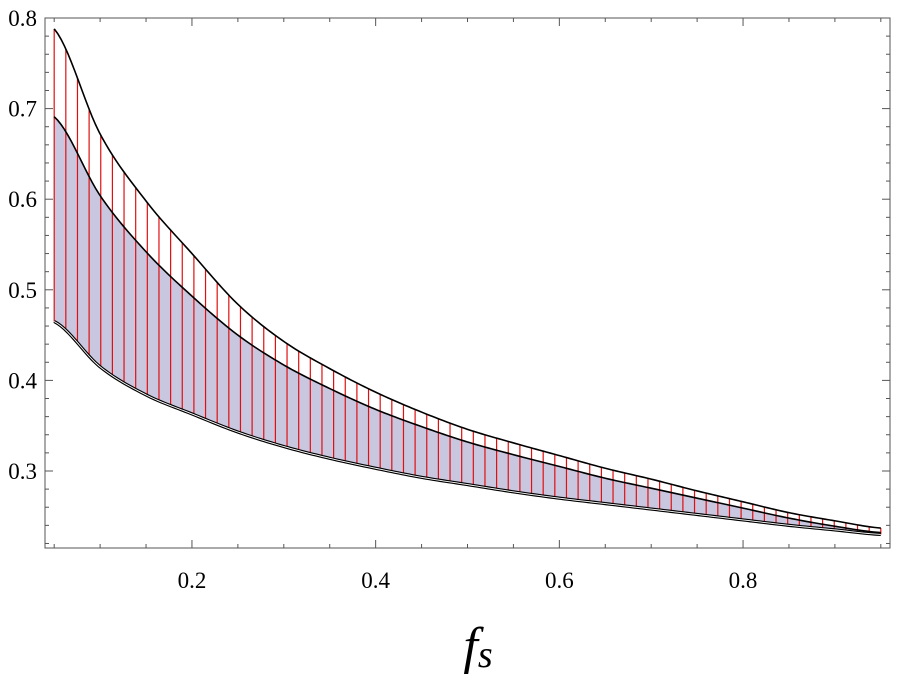  What do you see at coordinates (559, 580) in the screenshot?
I see `x-tick-label: 0.6` at bounding box center [559, 580].